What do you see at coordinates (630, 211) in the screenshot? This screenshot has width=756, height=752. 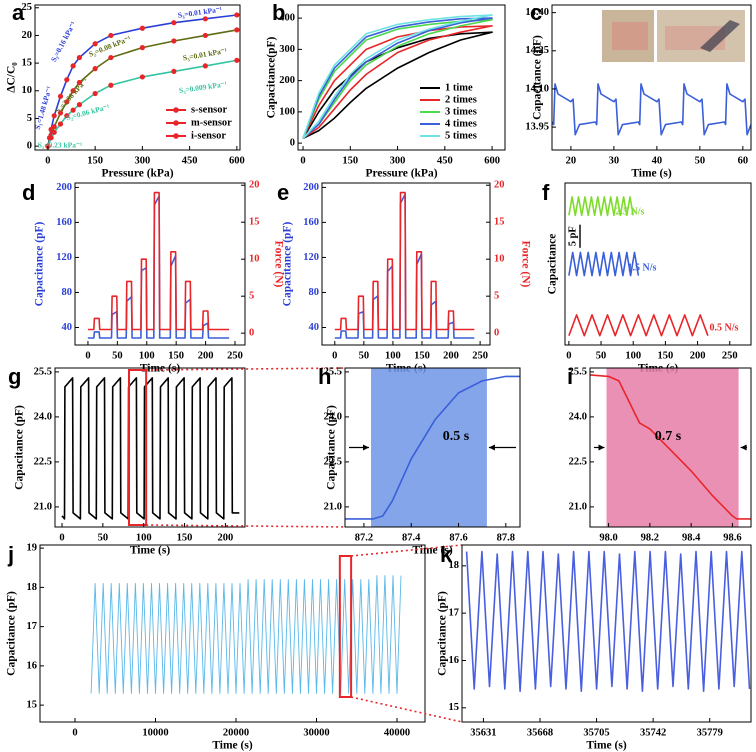 I see `annotation: 2.5 N/s` at bounding box center [630, 211].